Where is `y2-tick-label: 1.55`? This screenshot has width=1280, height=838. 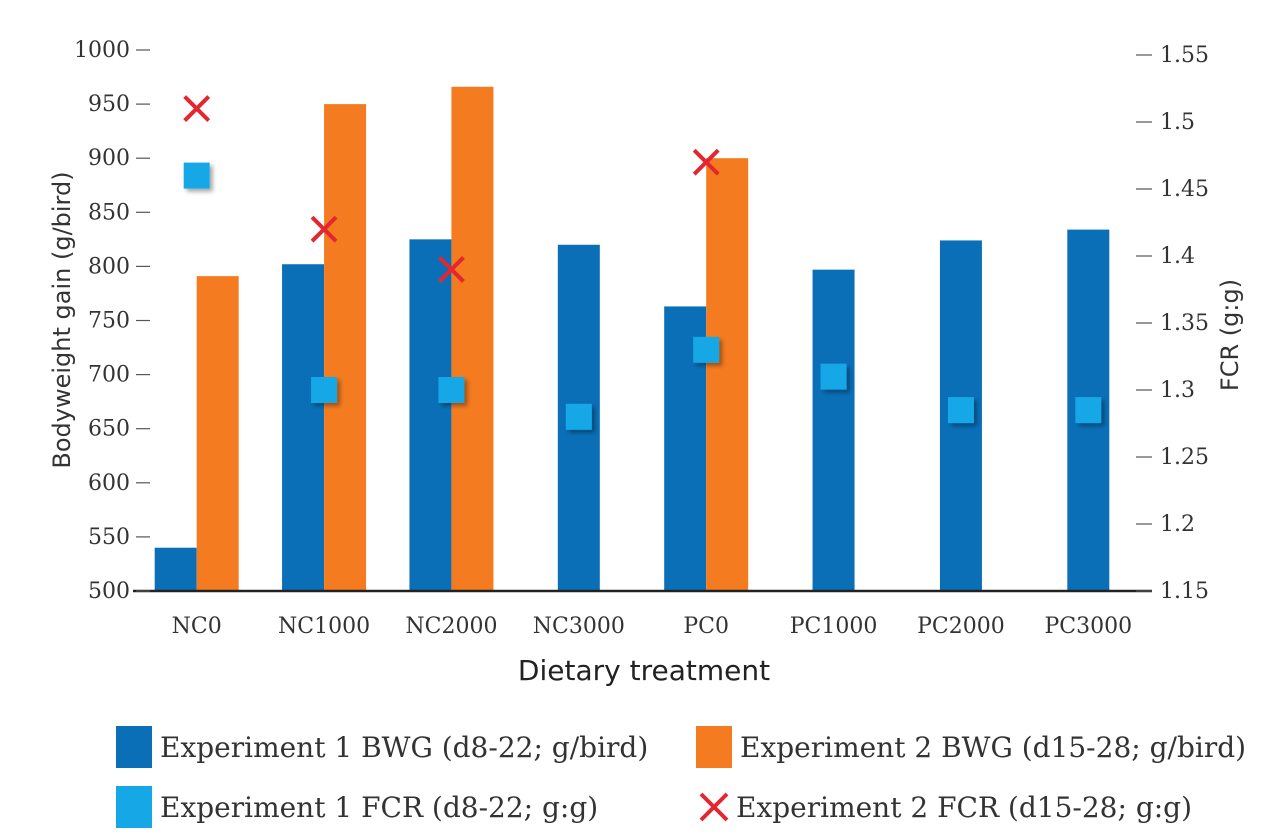 y2-tick-label: 1.55 is located at coordinates (1184, 55).